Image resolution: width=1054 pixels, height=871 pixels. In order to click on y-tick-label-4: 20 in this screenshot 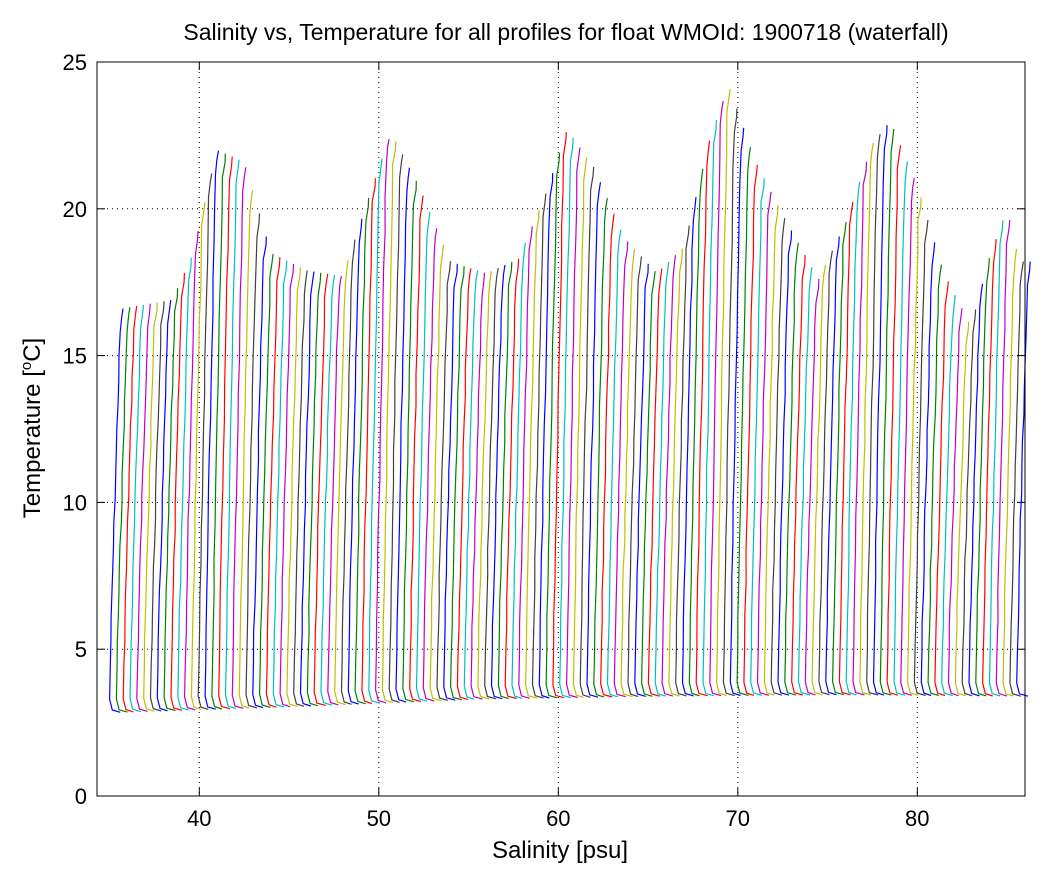, I will do `click(75, 209)`.